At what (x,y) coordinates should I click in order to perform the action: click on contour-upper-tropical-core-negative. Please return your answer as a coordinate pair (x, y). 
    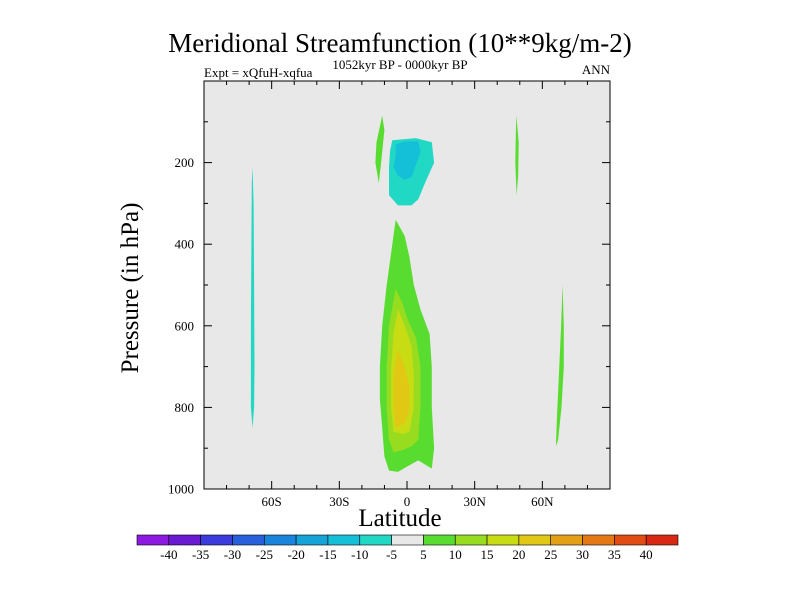
    Looking at the image, I should click on (407, 160).